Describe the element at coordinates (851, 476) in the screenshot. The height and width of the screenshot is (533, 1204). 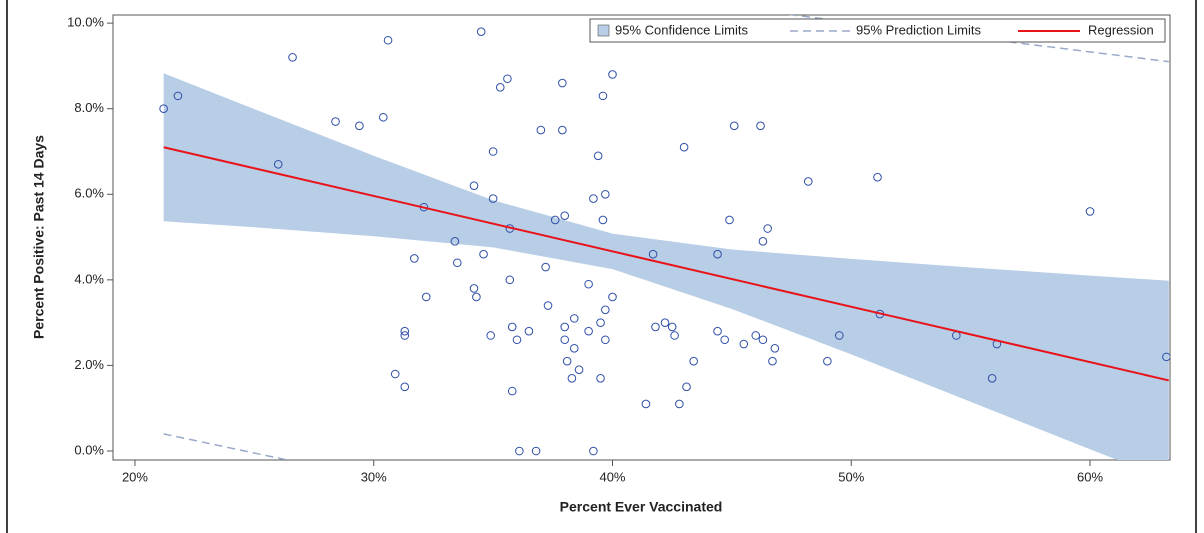
I see `x-tick-label: 50%` at that location.